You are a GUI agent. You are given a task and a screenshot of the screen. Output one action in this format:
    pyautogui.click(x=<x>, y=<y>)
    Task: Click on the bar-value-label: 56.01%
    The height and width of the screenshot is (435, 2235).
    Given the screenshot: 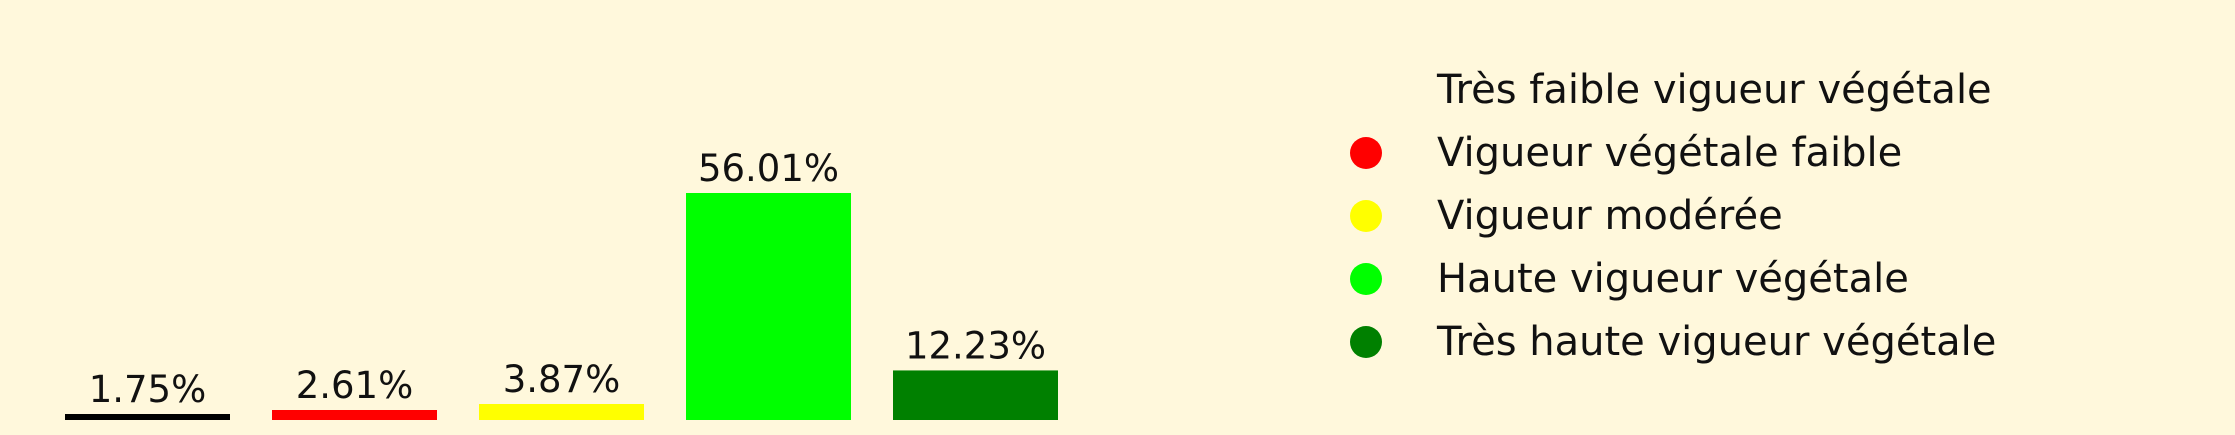 What is the action you would take?
    pyautogui.click(x=768, y=168)
    